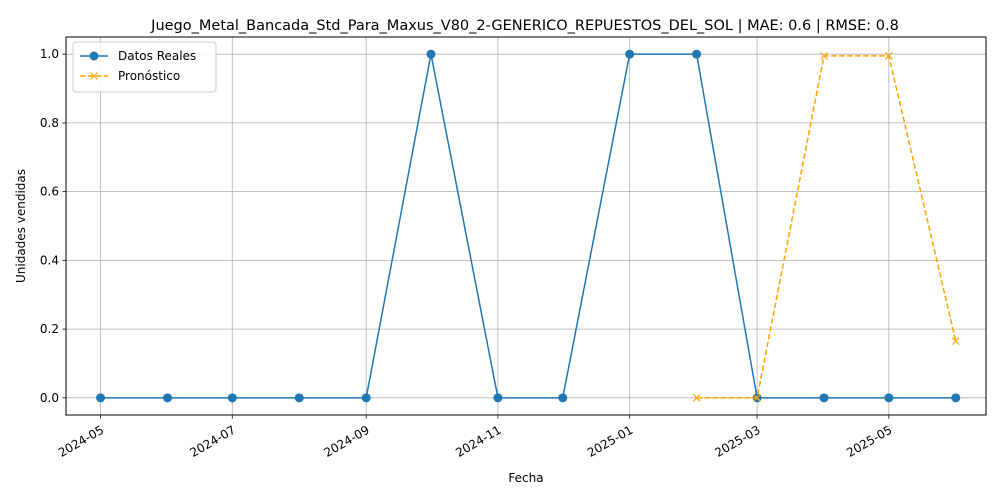 The width and height of the screenshot is (1000, 500). What do you see at coordinates (49, 329) in the screenshot?
I see `y-tick-label: 0.2` at bounding box center [49, 329].